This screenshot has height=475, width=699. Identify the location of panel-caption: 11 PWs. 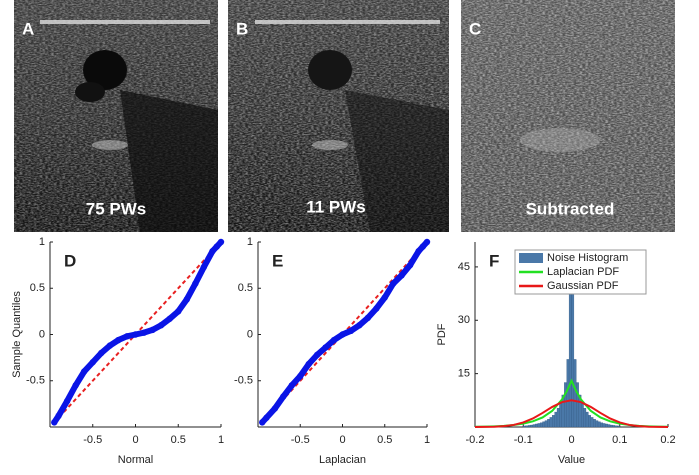
(336, 206).